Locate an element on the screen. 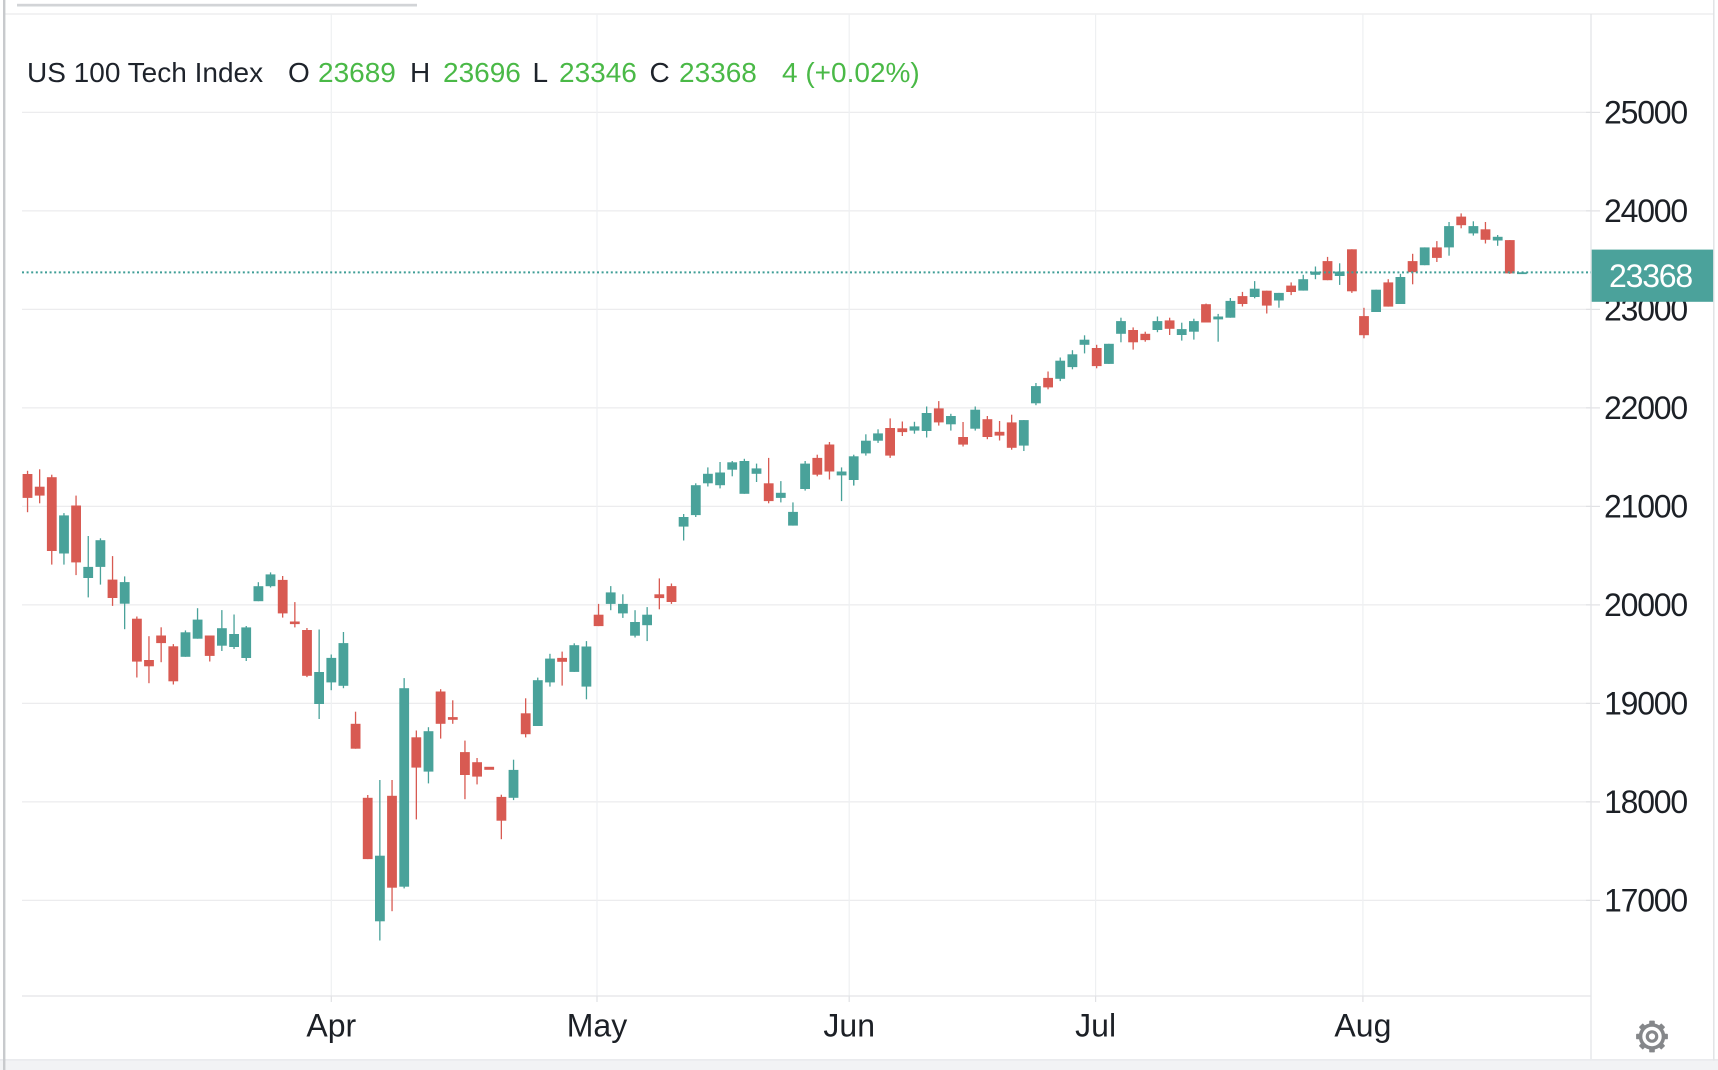  svg-text: 22000 is located at coordinates (1645, 408).